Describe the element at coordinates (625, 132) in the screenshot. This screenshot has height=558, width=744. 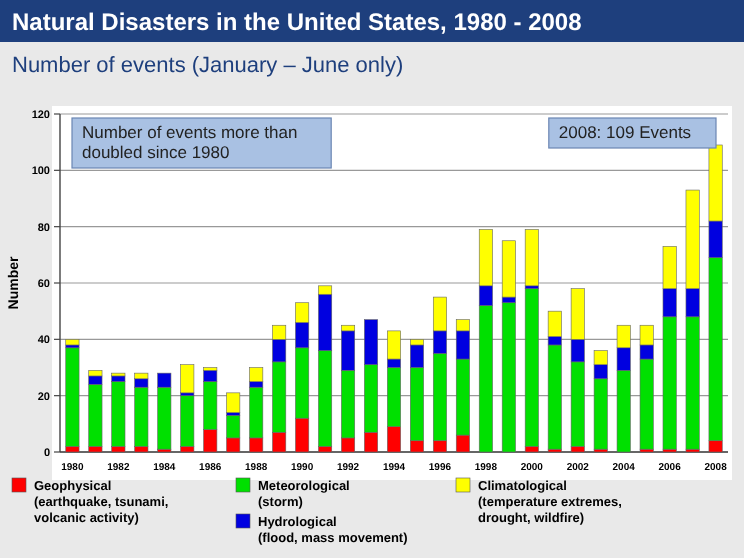
I see `annotation: 2008: 109 Events` at that location.